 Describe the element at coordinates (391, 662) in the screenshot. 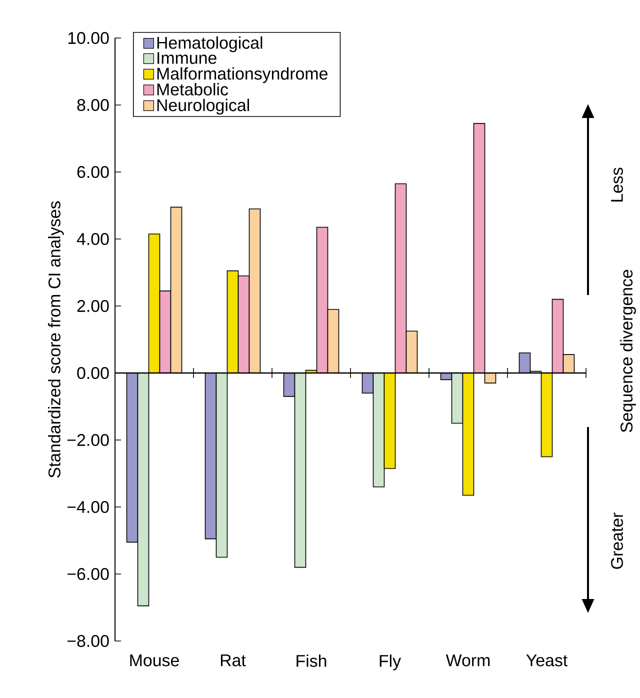

I see `x-tick-label: Fly` at that location.